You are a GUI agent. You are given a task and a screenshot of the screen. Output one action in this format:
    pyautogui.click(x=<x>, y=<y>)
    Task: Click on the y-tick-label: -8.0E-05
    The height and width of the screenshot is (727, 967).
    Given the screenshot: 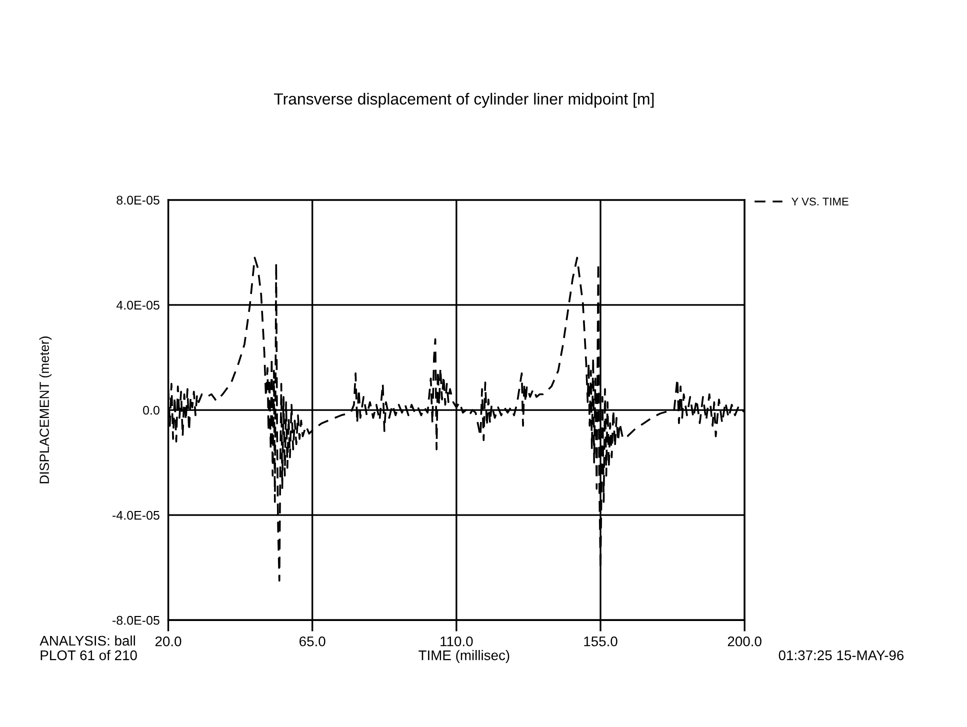 What is the action you would take?
    pyautogui.click(x=136, y=620)
    